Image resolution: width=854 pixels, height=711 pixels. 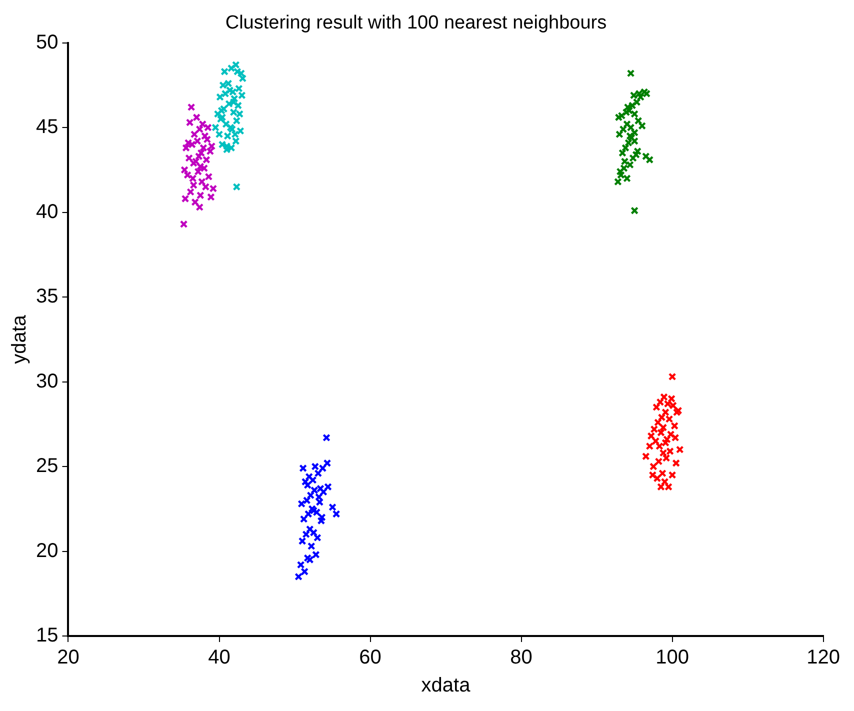 What do you see at coordinates (47, 551) in the screenshot?
I see `y-tick-label: 20` at bounding box center [47, 551].